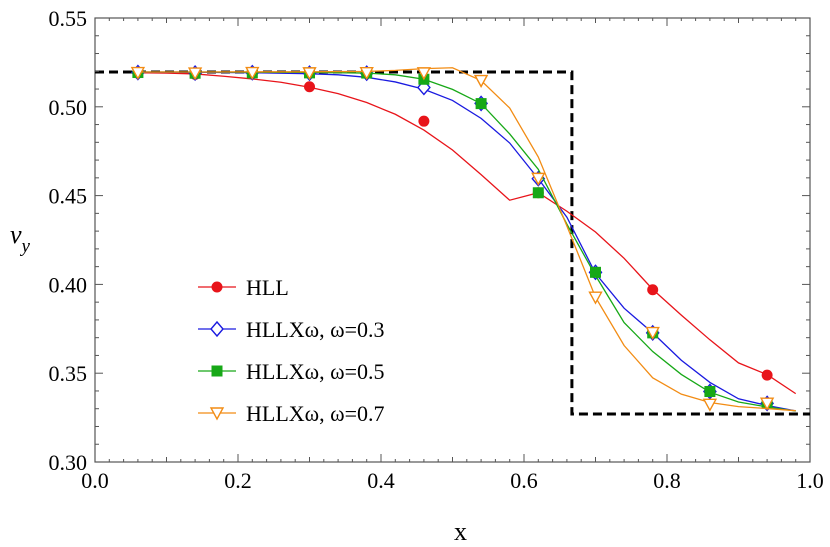 This screenshot has height=547, width=830. I want to click on x-tick-label: 1.0, so click(810, 480).